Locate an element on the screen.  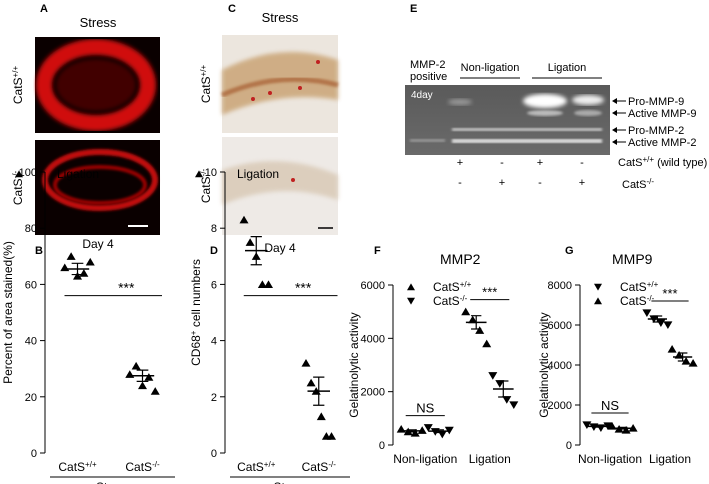
x-tick-label: Ligation is located at coordinates (490, 459).